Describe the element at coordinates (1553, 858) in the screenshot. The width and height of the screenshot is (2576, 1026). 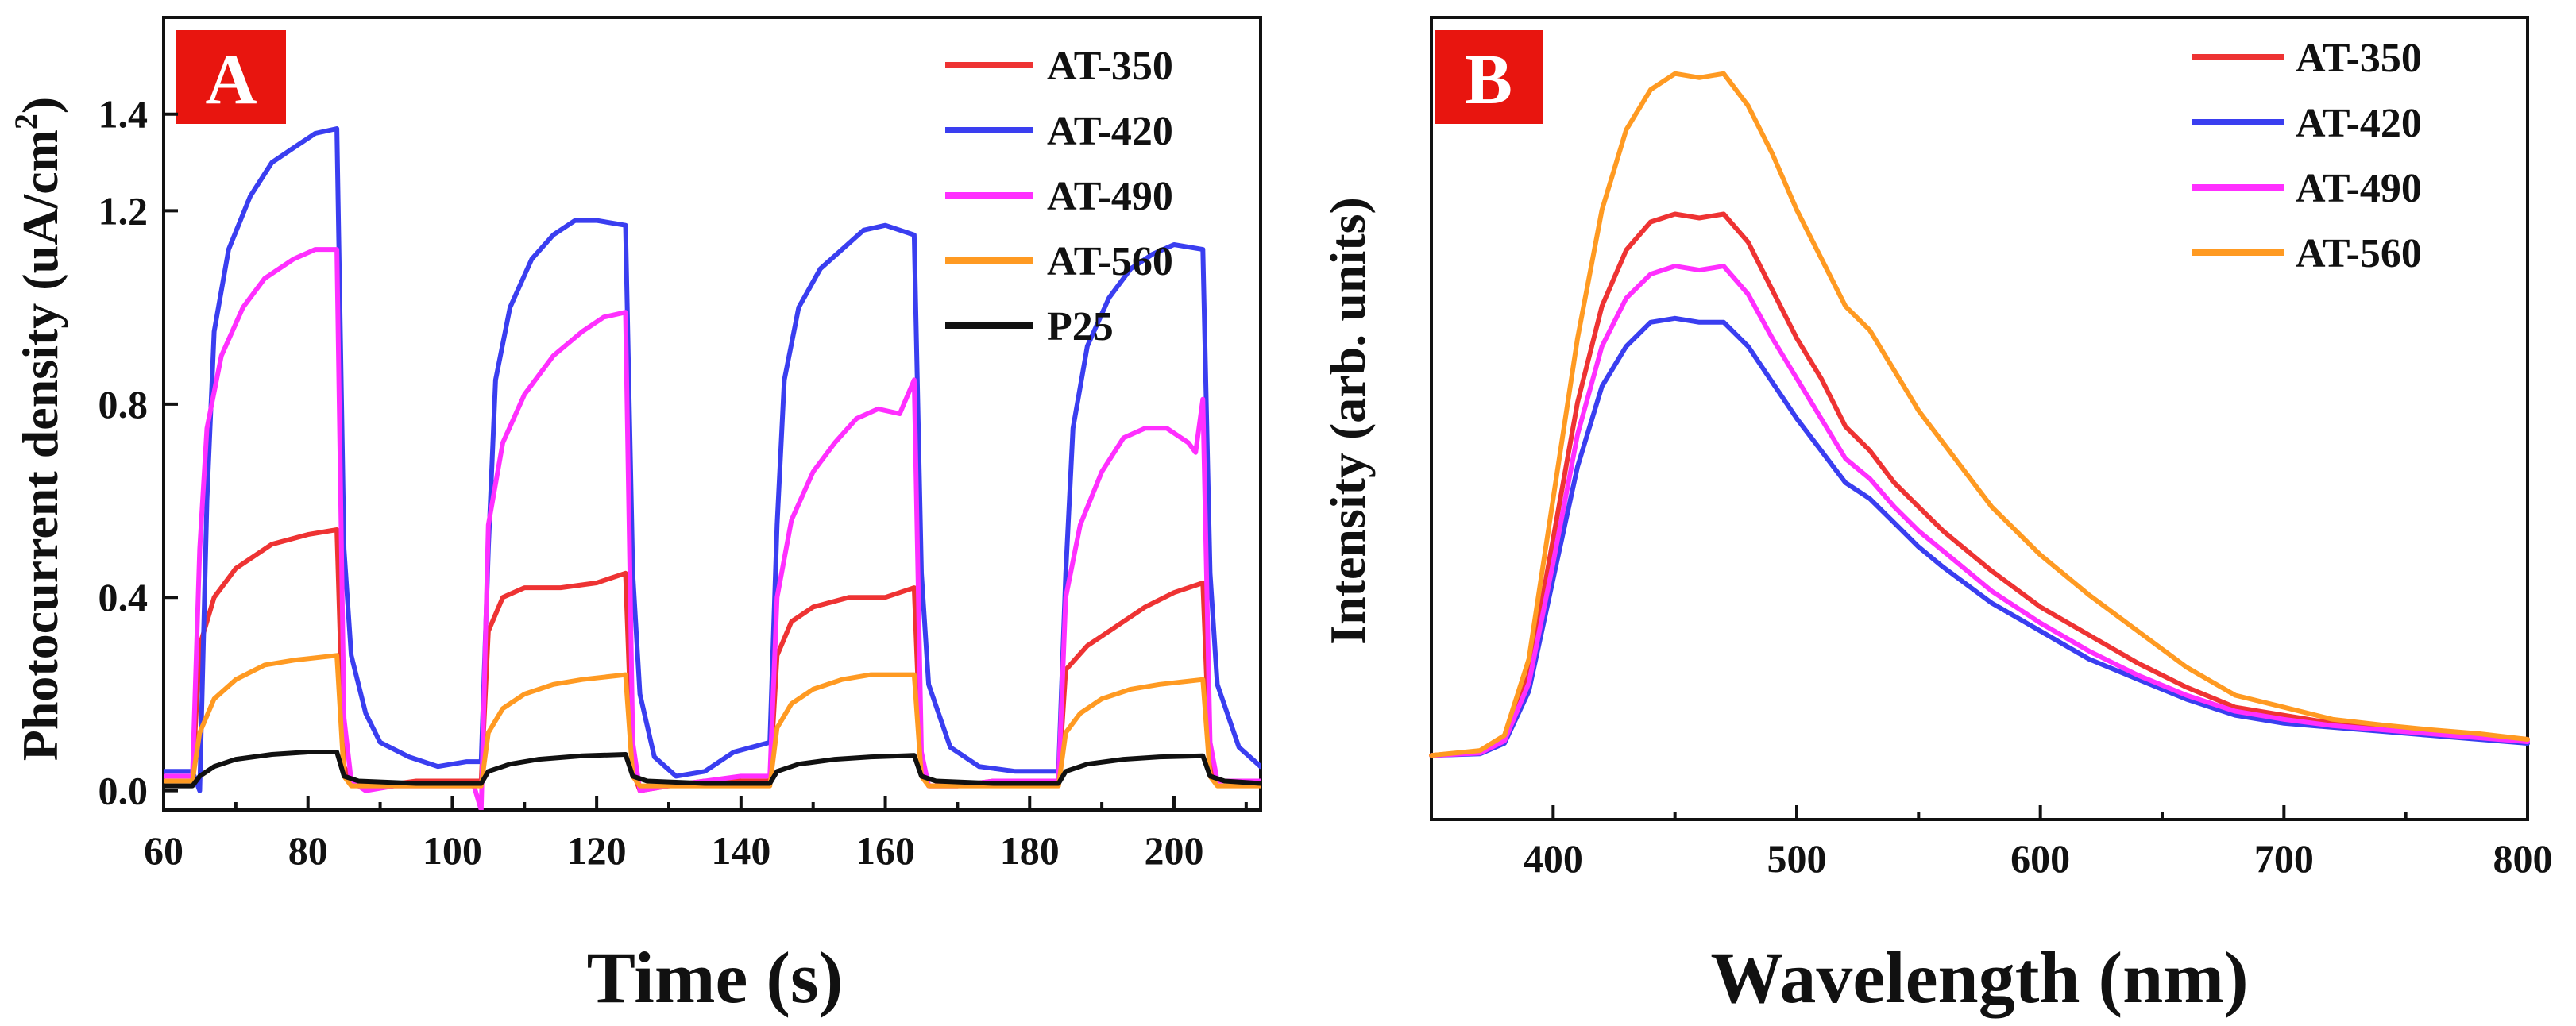
I see `panel-b-x-tick-label: 400` at that location.